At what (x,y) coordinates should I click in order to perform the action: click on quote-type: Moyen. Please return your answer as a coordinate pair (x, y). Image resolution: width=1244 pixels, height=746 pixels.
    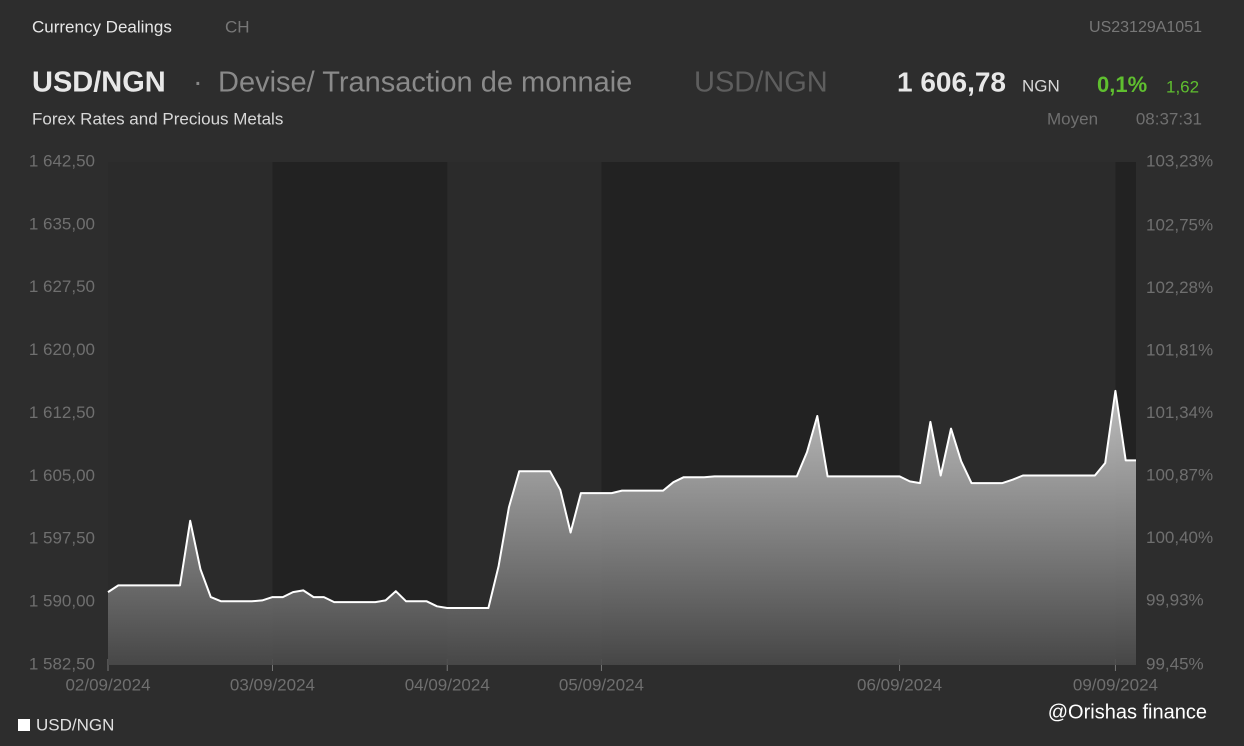
    Looking at the image, I should click on (1072, 118).